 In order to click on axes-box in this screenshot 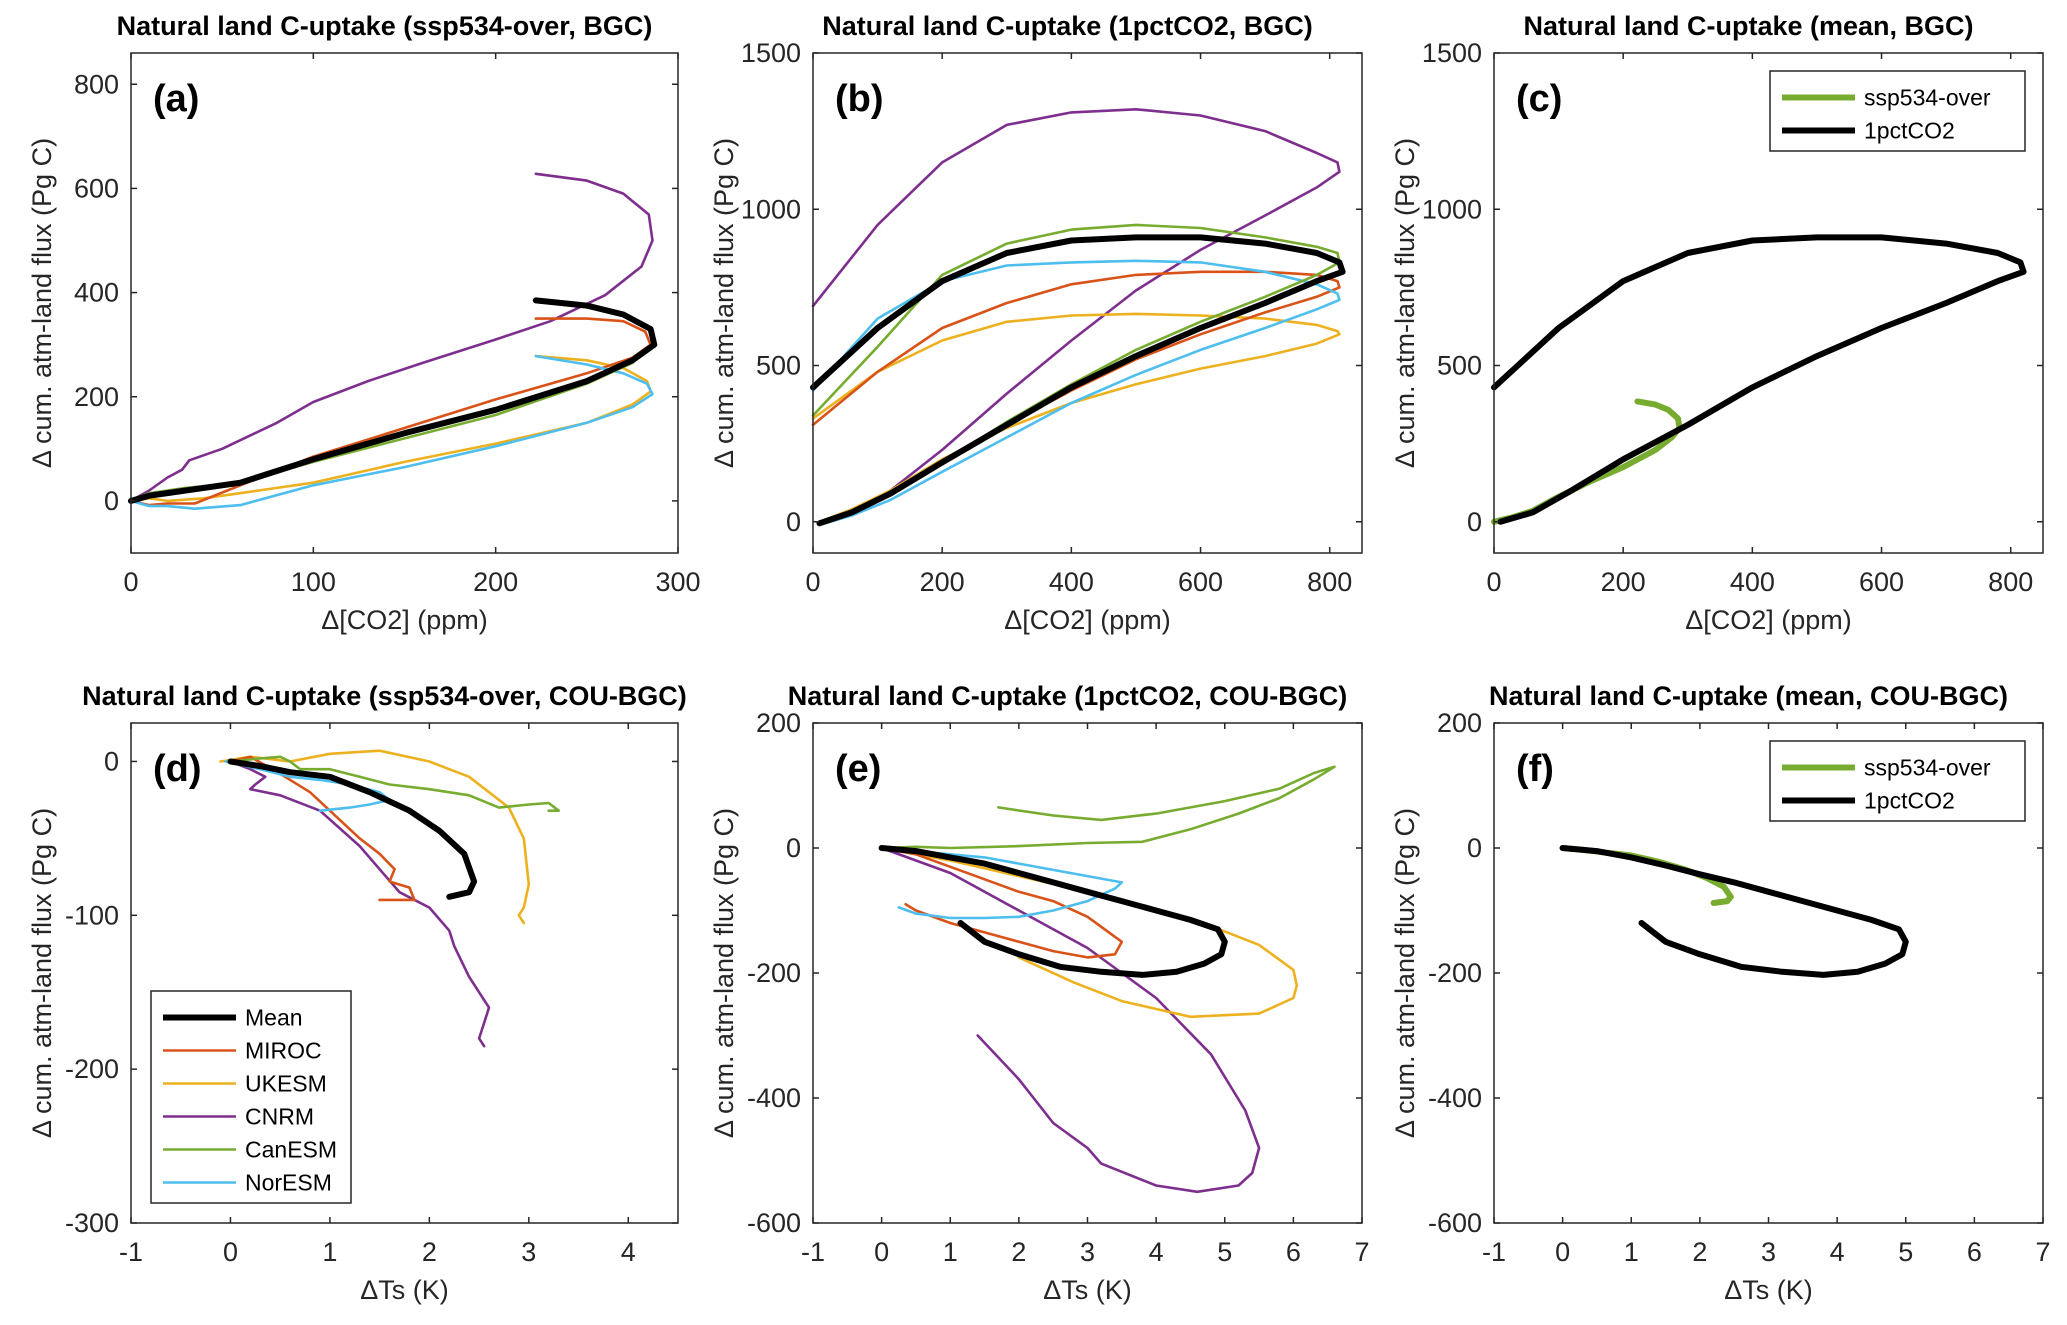, I will do `click(404, 303)`.